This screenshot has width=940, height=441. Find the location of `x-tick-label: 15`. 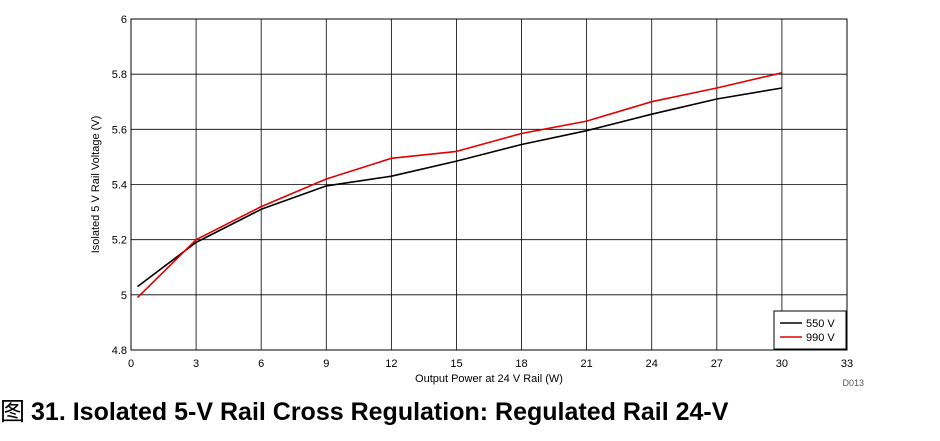

x-tick-label: 15 is located at coordinates (456, 364).